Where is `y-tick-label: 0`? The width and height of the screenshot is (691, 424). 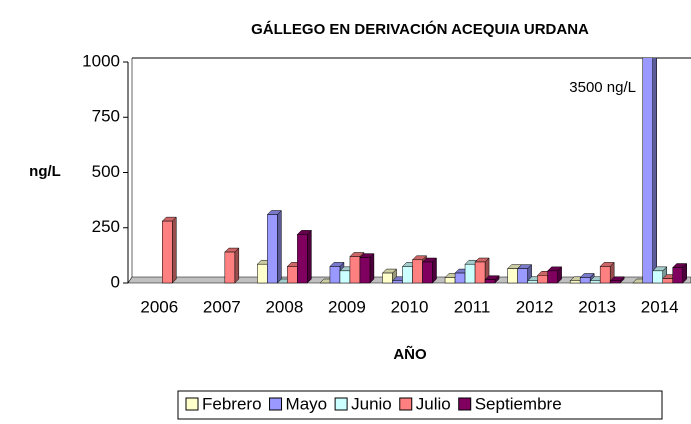
y-tick-label: 0 is located at coordinates (115, 281).